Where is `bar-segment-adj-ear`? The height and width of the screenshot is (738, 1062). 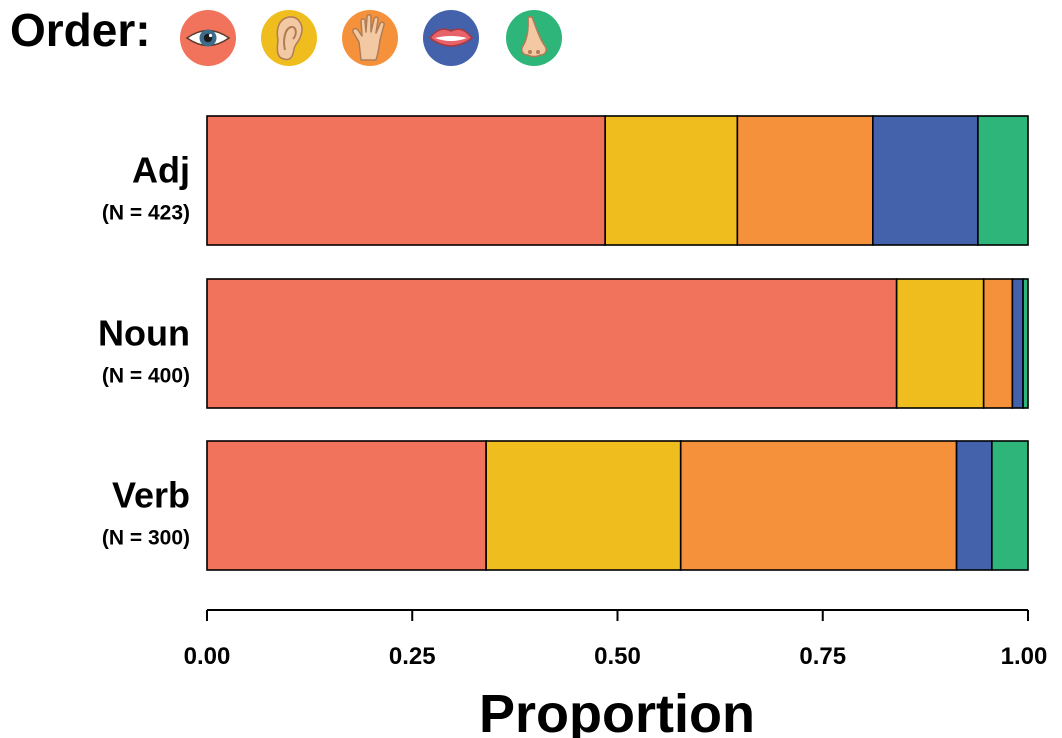 bar-segment-adj-ear is located at coordinates (671, 180).